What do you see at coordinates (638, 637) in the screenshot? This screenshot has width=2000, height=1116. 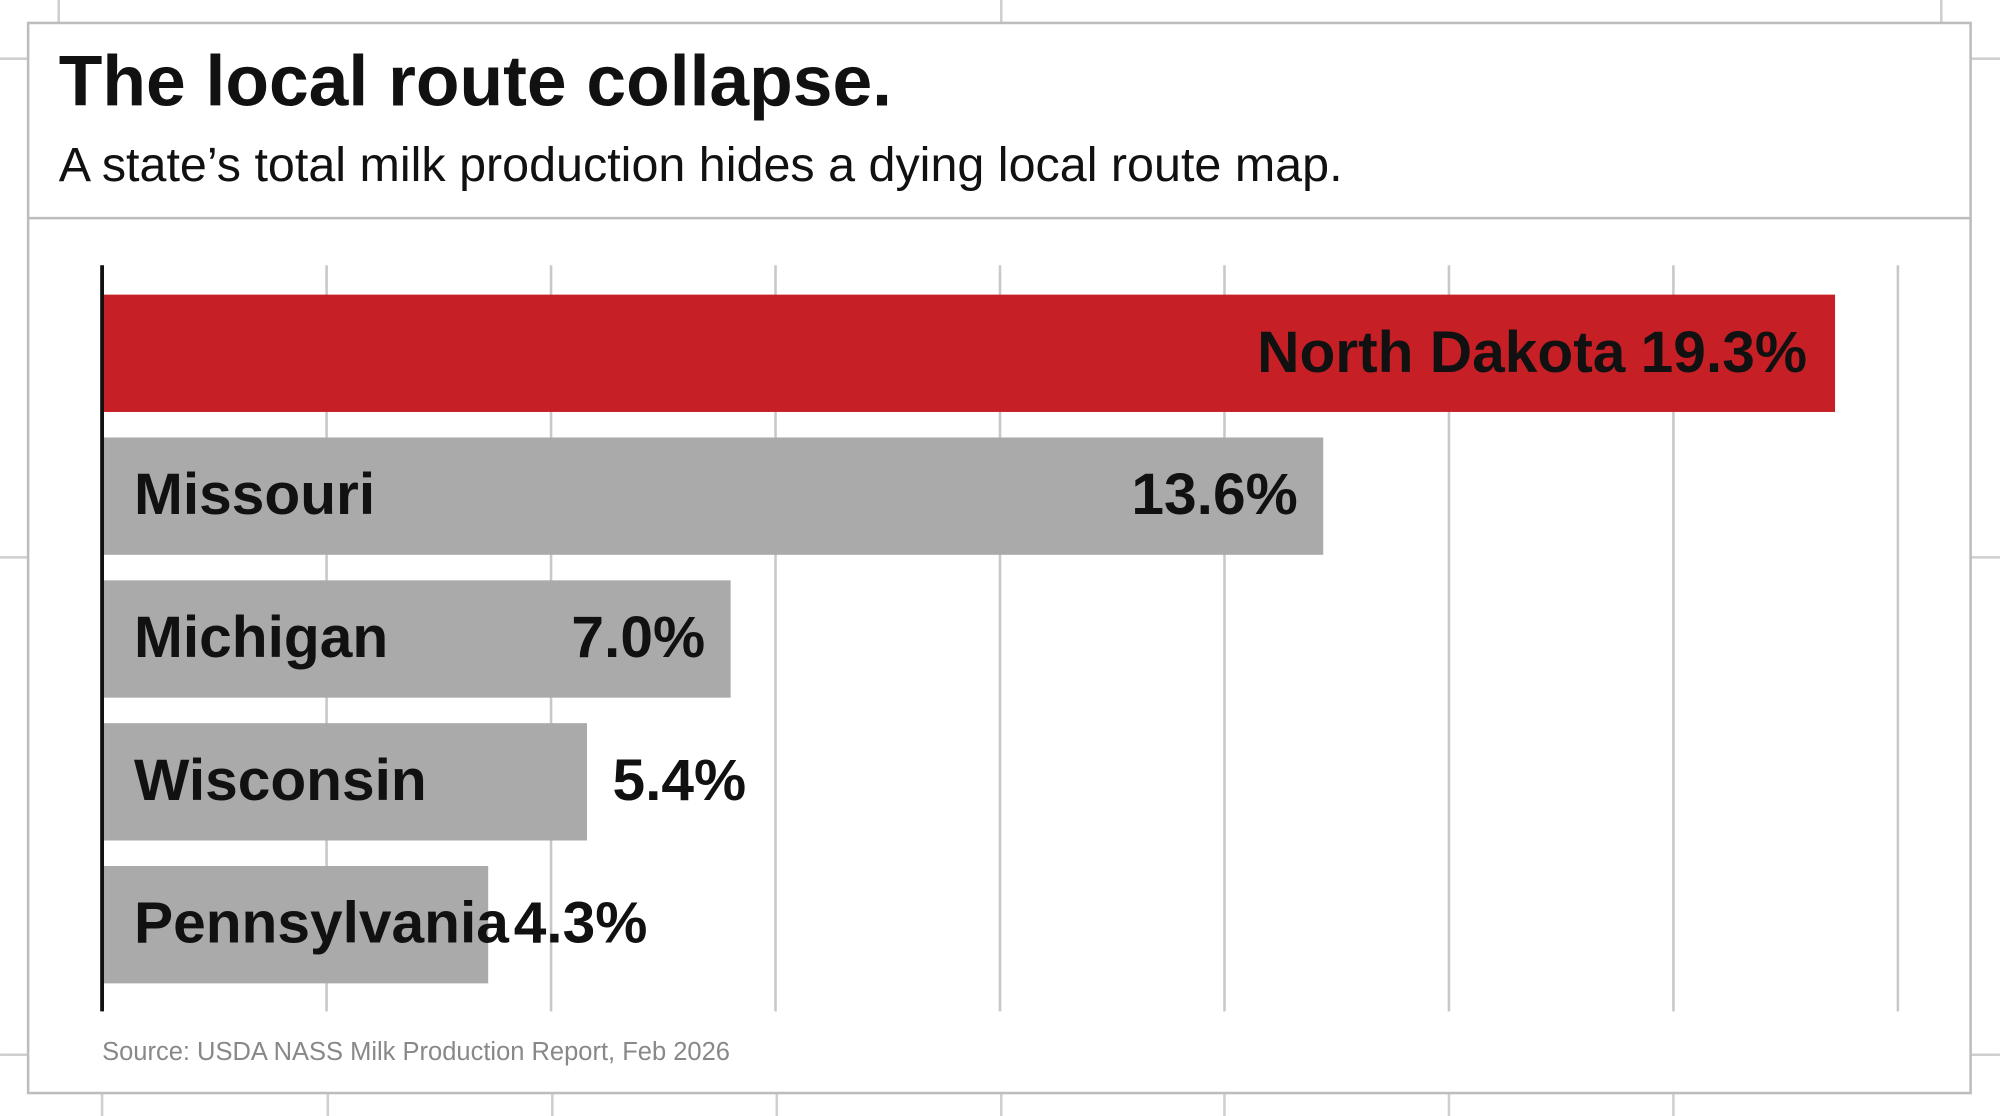 I see `value-label: 7.0%` at bounding box center [638, 637].